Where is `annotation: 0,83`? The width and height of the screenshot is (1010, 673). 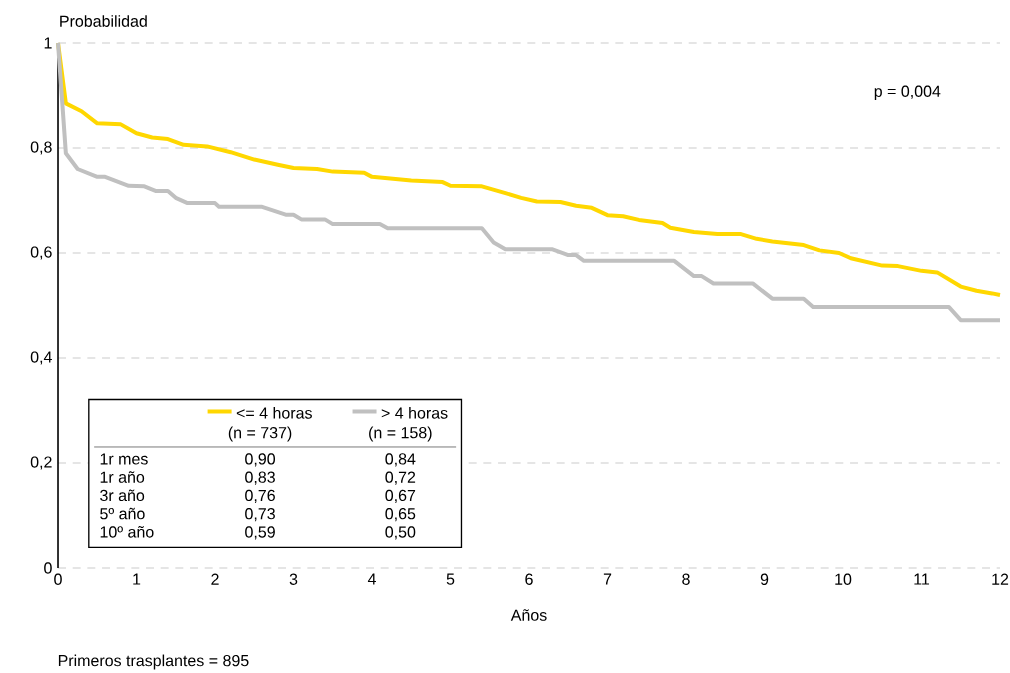 annotation: 0,83 is located at coordinates (260, 478).